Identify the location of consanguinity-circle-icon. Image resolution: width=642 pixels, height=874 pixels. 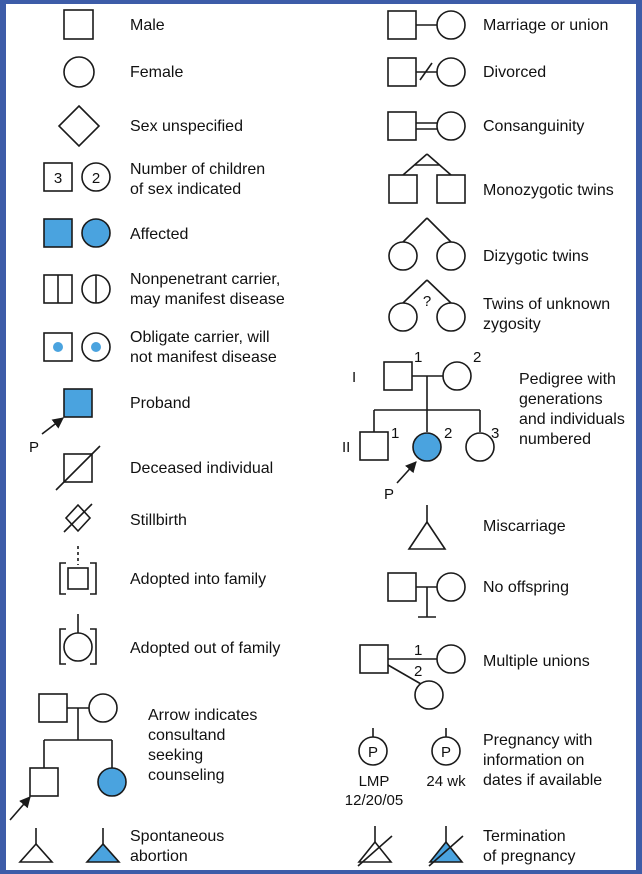
(451, 126).